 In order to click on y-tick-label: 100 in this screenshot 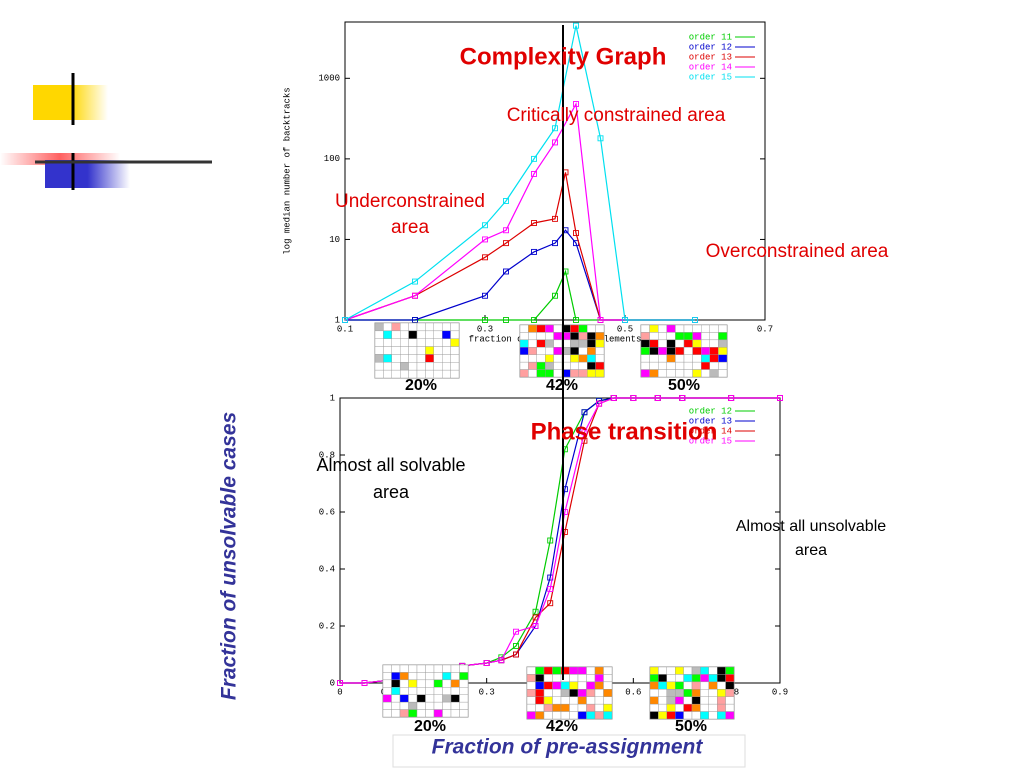, I will do `click(332, 159)`.